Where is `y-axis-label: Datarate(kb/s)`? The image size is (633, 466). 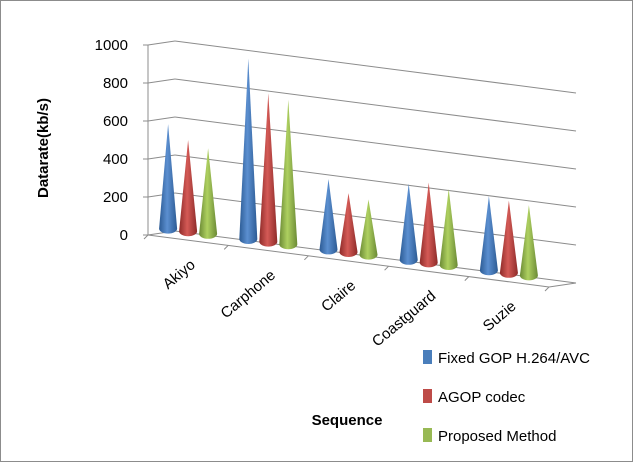
y-axis-label: Datarate(kb/s) is located at coordinates (43, 148).